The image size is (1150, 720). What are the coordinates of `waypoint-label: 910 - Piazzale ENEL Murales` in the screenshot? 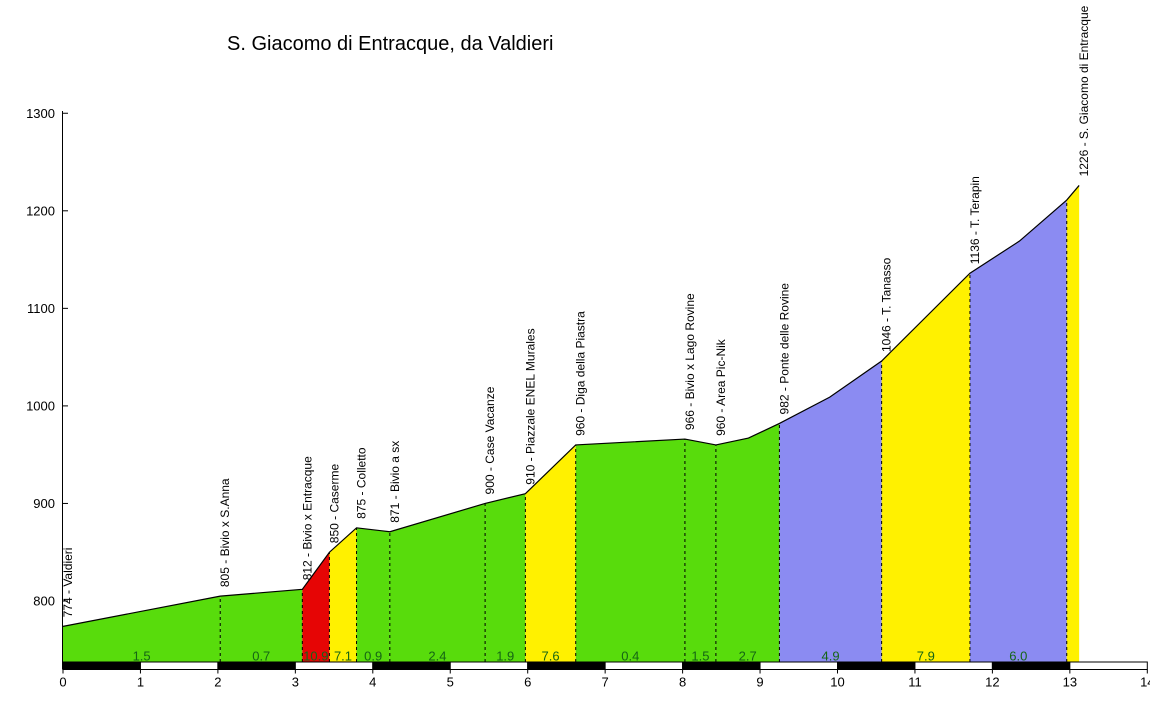 It's located at (530, 406).